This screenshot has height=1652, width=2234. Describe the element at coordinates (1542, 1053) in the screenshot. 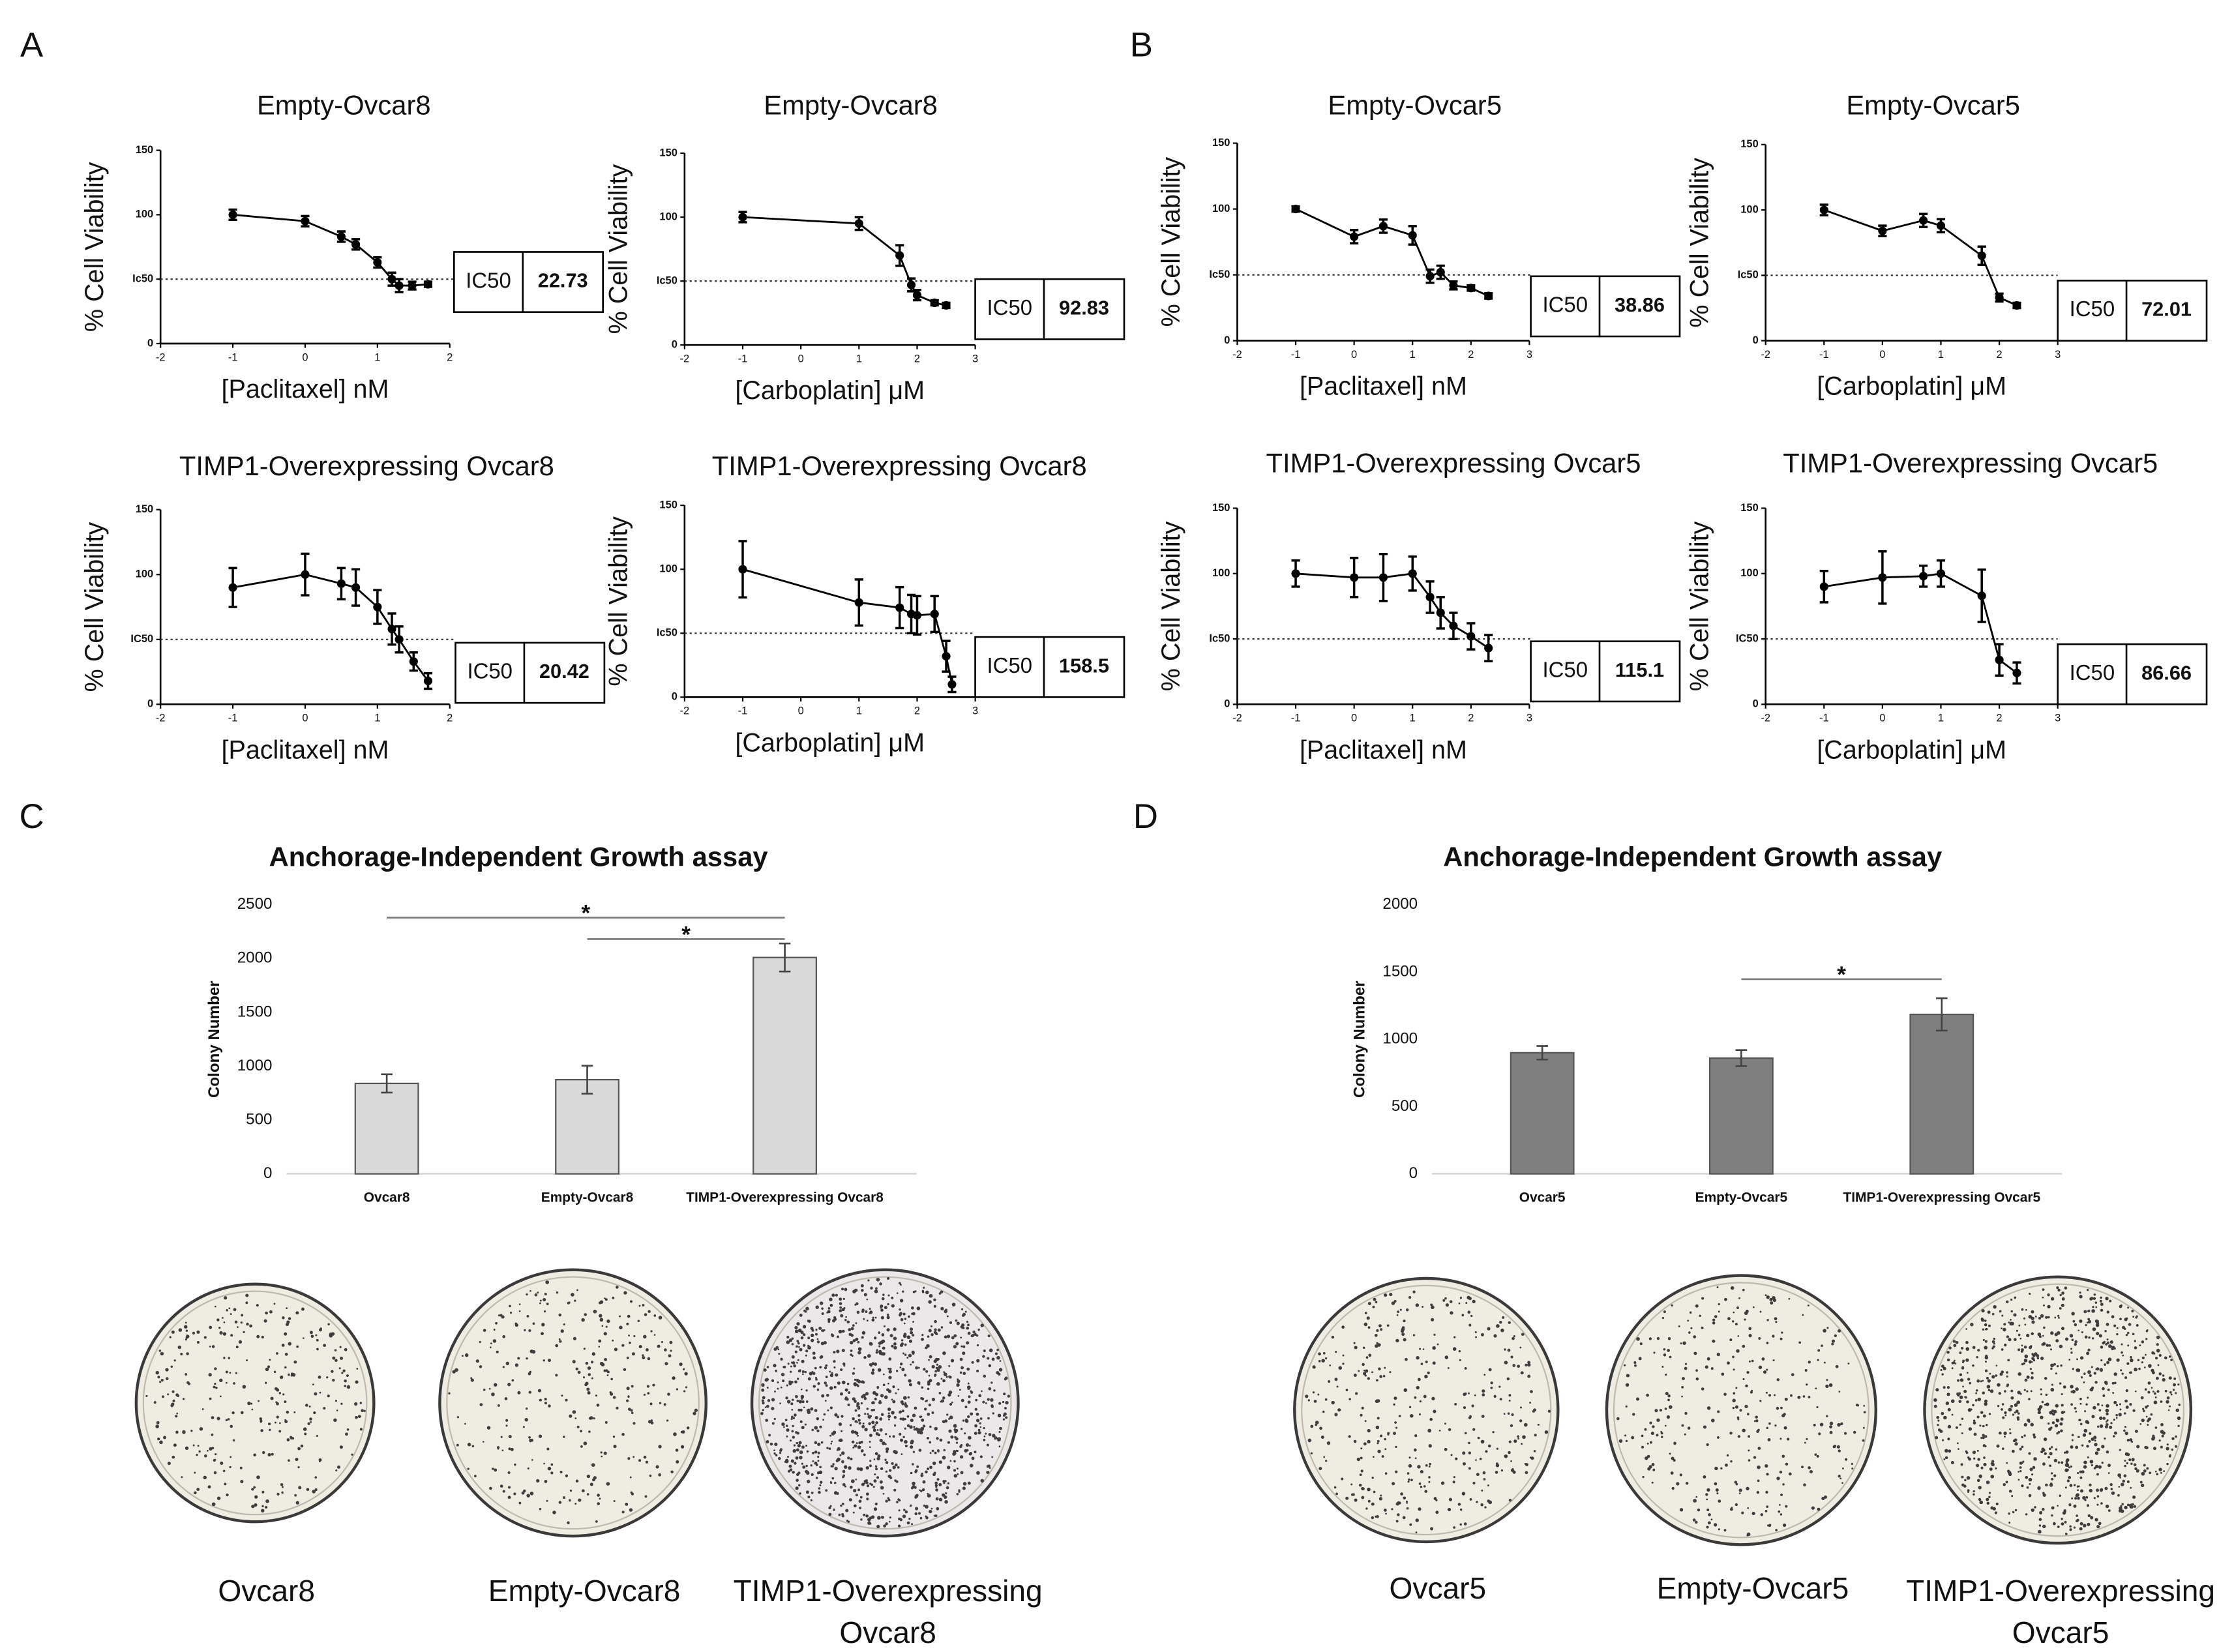

I see `error-bar` at that location.